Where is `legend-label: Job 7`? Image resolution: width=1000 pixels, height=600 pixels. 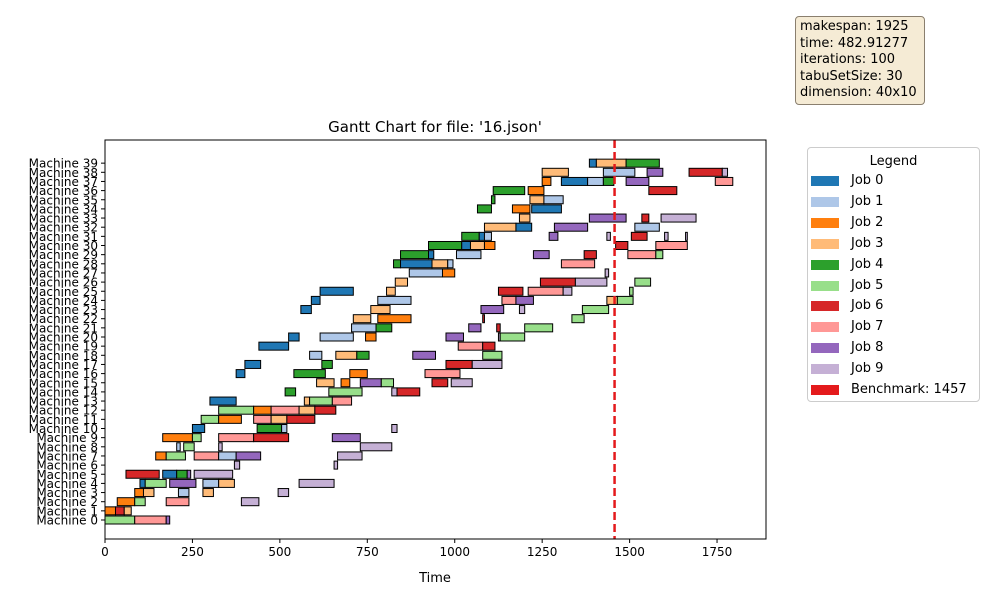
legend-label: Job 7 is located at coordinates (867, 327).